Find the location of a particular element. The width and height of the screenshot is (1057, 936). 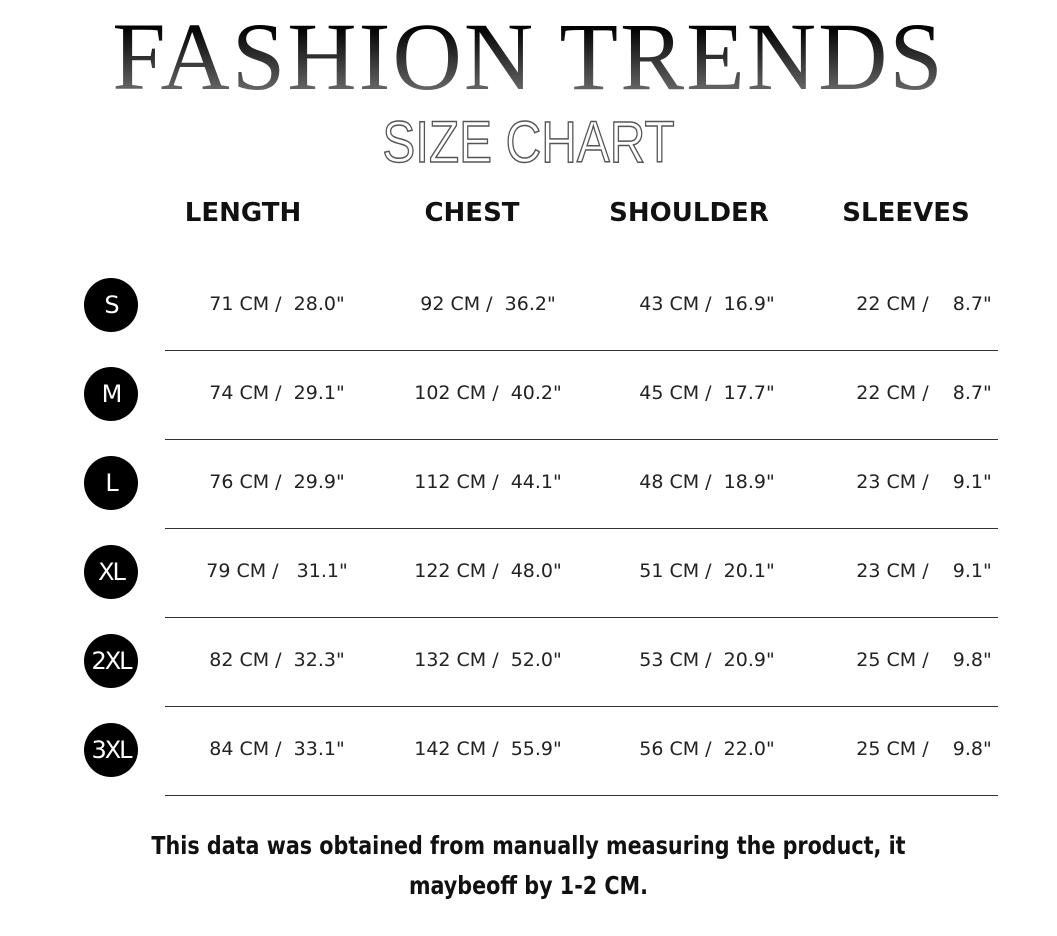

size-badge: L is located at coordinates (111, 483).